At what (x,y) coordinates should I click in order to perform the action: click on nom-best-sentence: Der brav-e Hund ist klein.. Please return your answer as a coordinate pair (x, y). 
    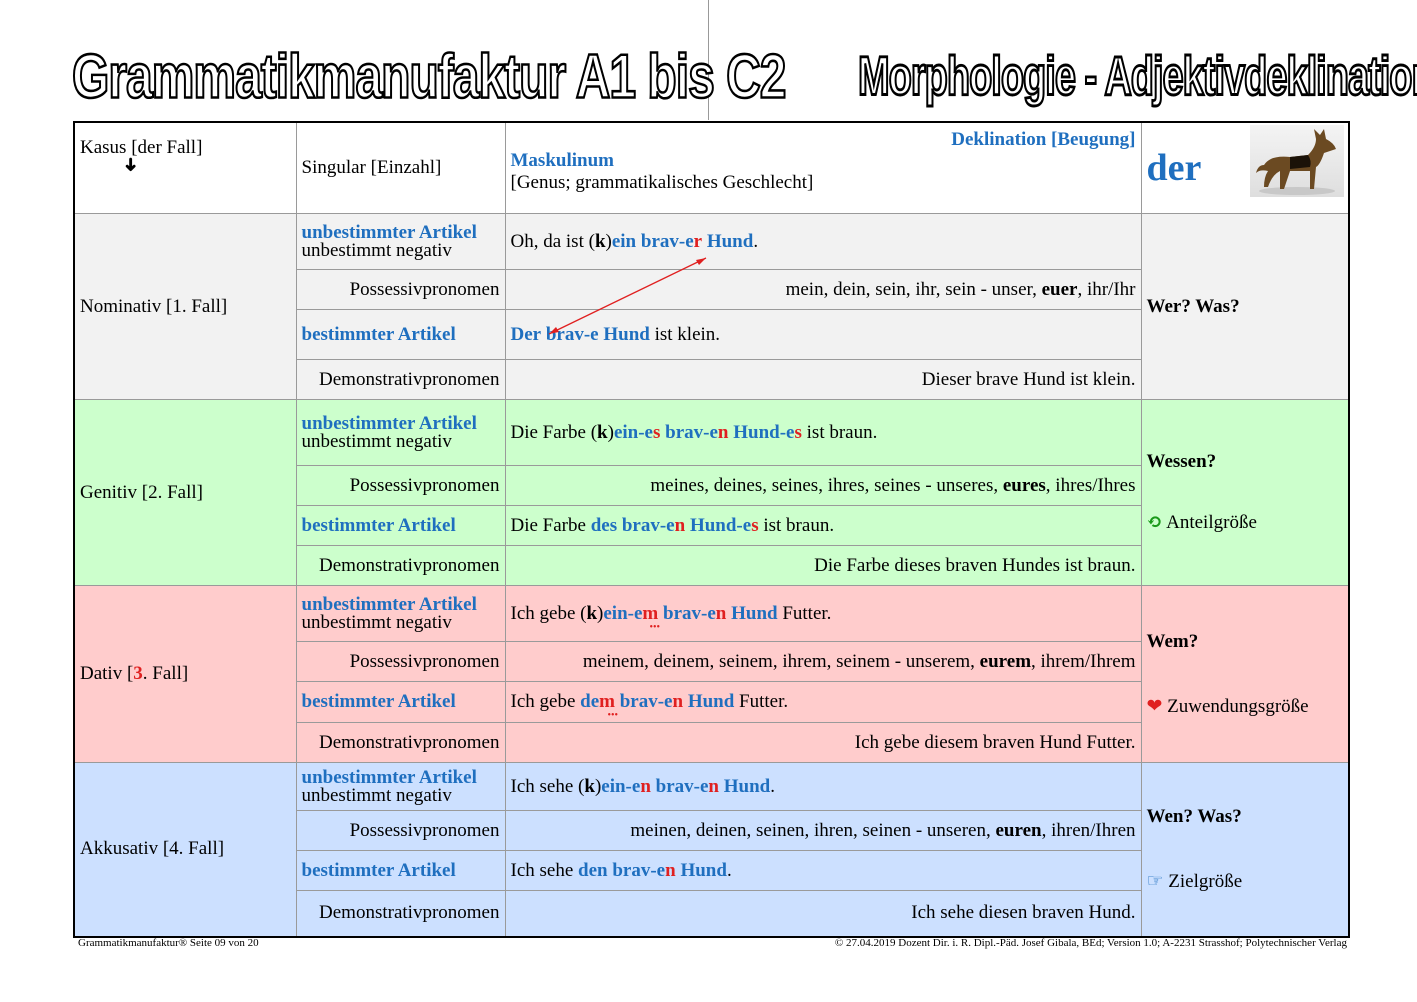
    Looking at the image, I should click on (823, 334).